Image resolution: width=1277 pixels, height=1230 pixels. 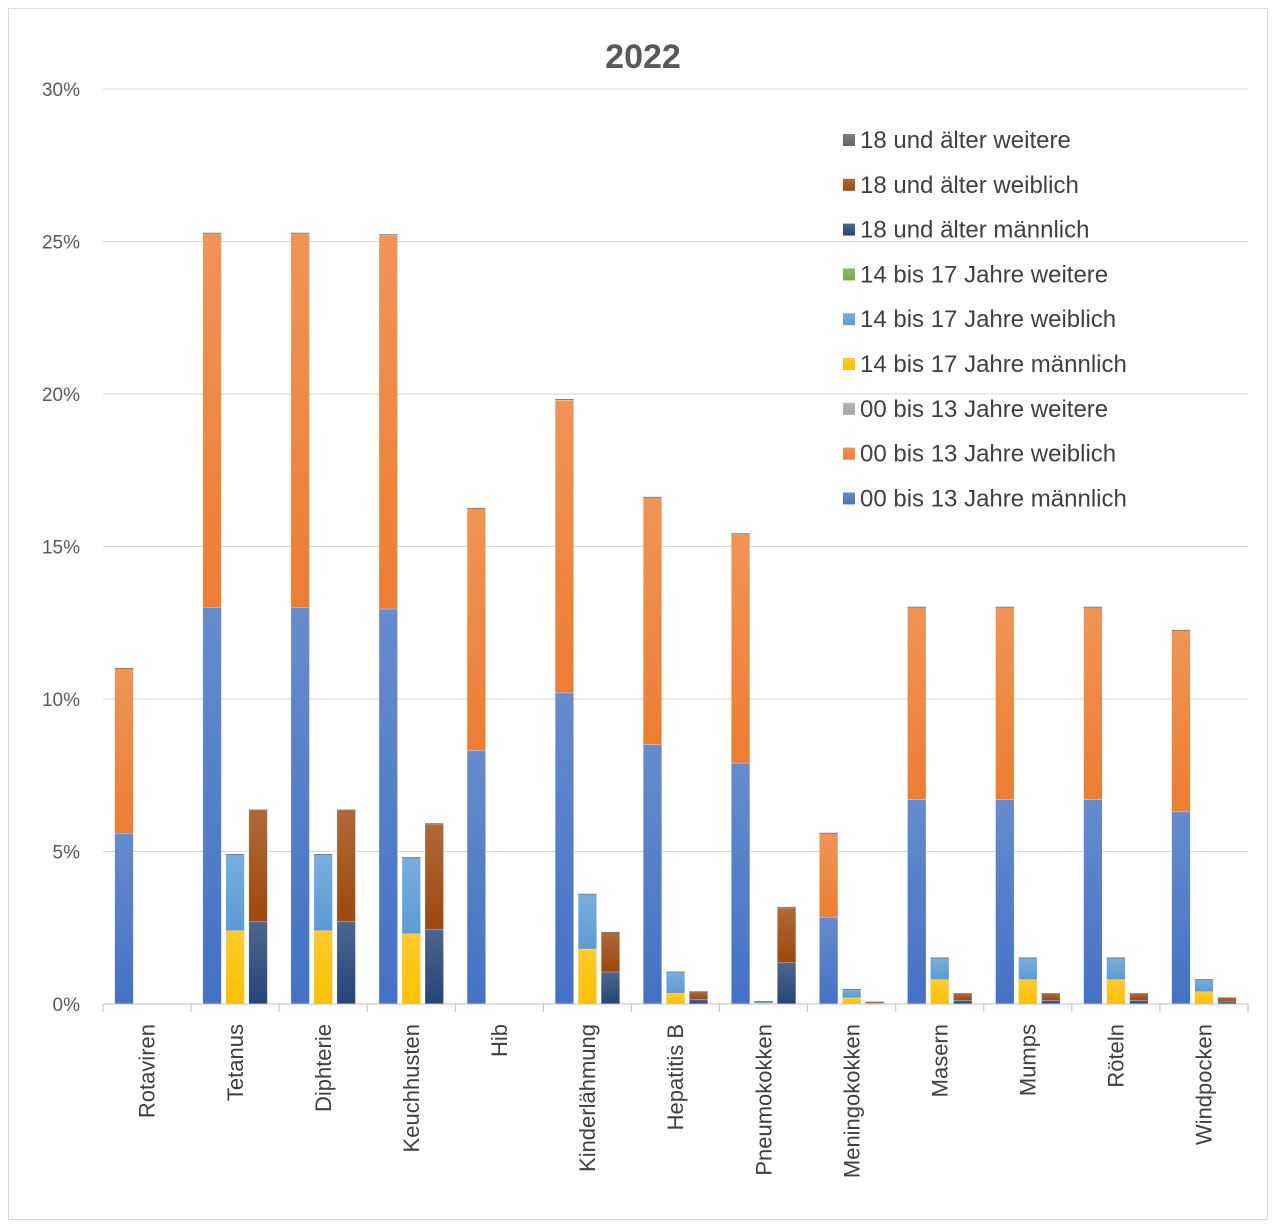 I want to click on legend-label: 18 und älter weiblich, so click(x=969, y=185).